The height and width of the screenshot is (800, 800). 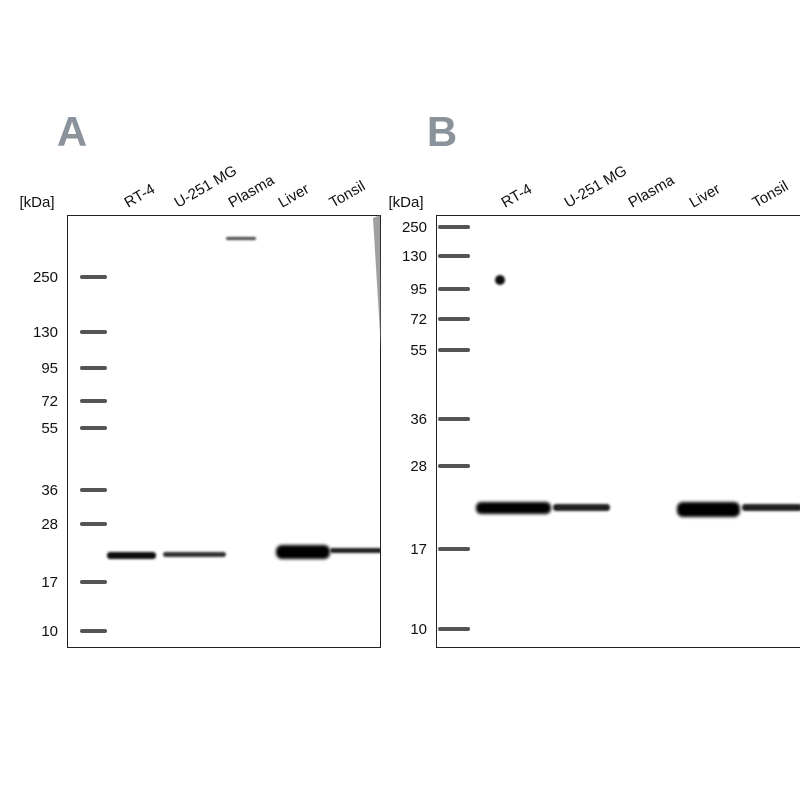 I want to click on panel-label: B, so click(x=442, y=131).